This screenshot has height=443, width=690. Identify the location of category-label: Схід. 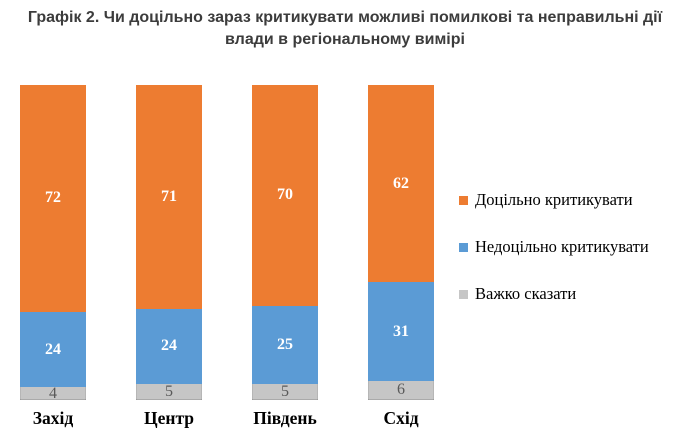
(401, 418).